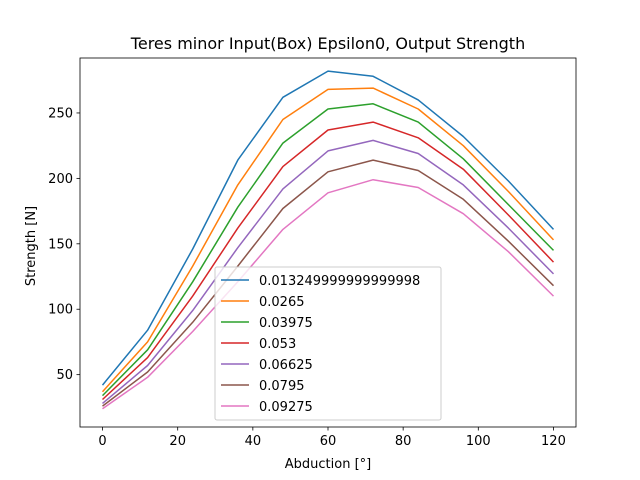 Image resolution: width=640 pixels, height=480 pixels. I want to click on legend-label-6: 0.0795, so click(282, 386).